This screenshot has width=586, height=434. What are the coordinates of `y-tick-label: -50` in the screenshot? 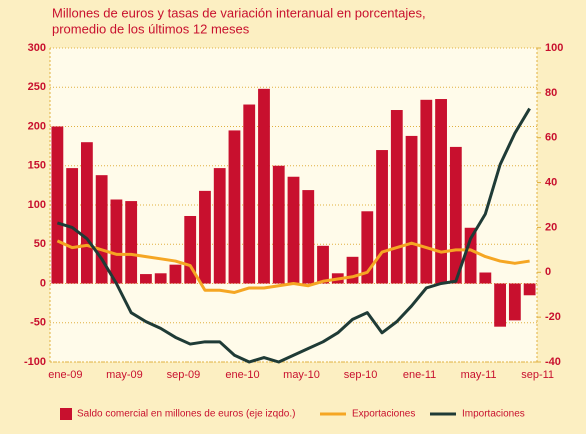 It's located at (38, 323).